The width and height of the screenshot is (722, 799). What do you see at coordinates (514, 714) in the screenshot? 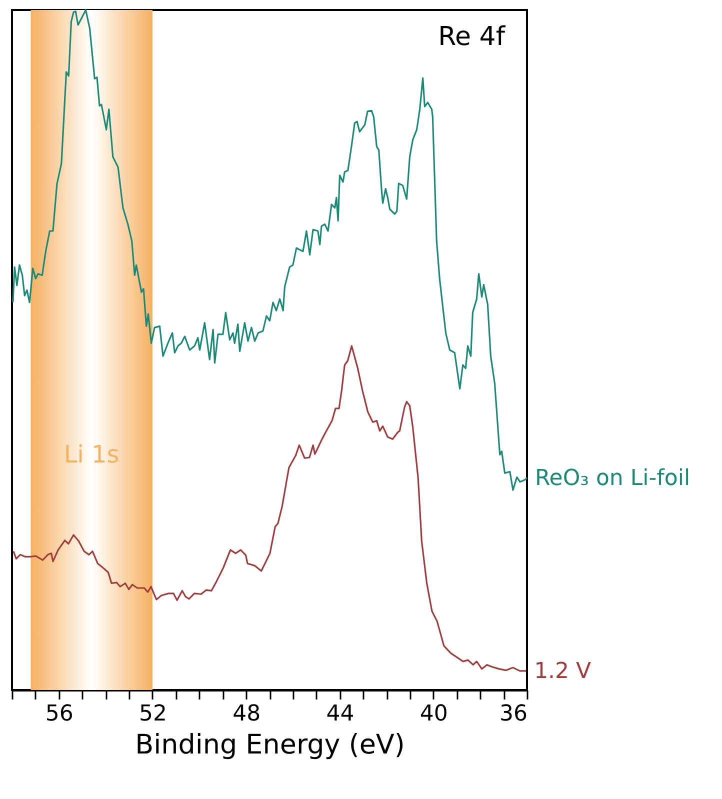
I see `x-tick-label: 36` at bounding box center [514, 714].